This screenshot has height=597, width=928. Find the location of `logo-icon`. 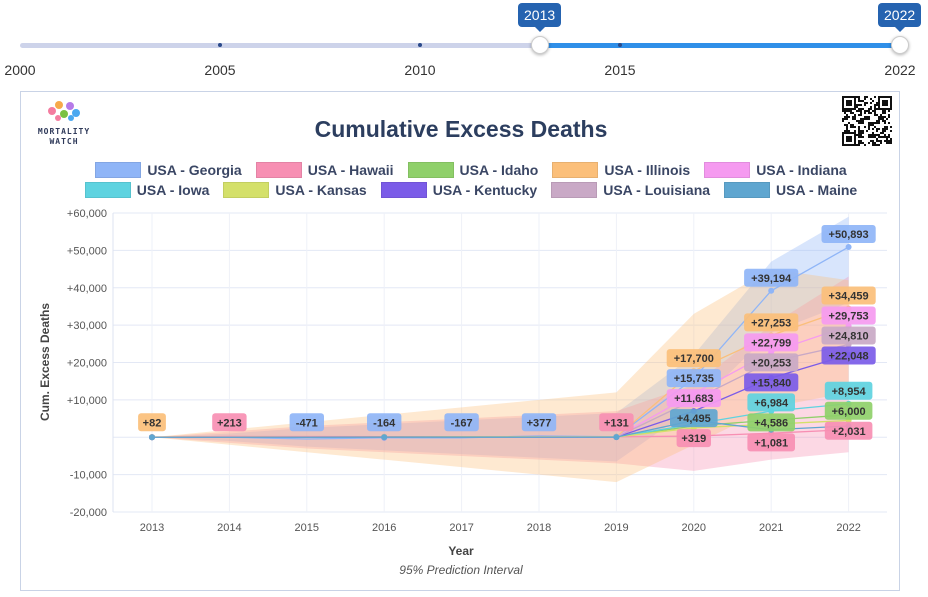

logo-icon is located at coordinates (64, 111).